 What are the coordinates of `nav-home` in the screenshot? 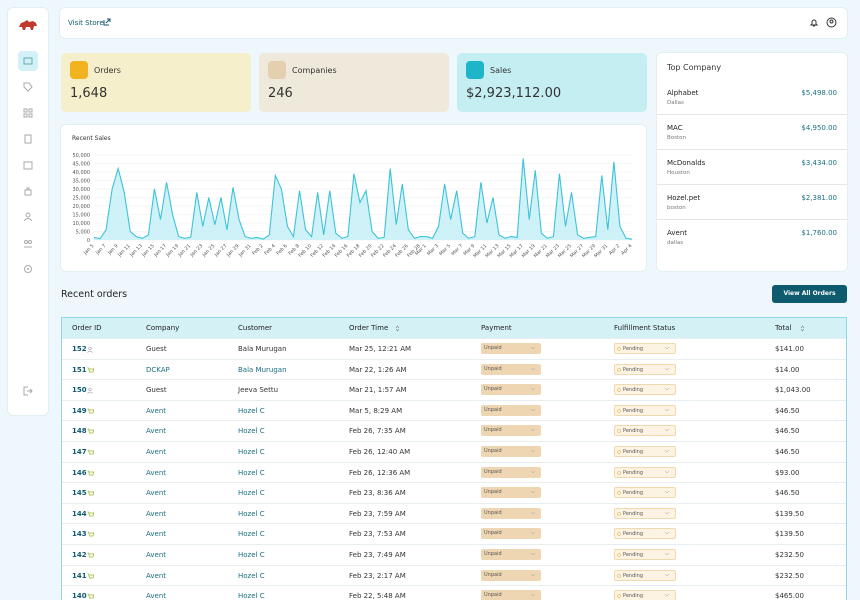 It's located at (28, 61).